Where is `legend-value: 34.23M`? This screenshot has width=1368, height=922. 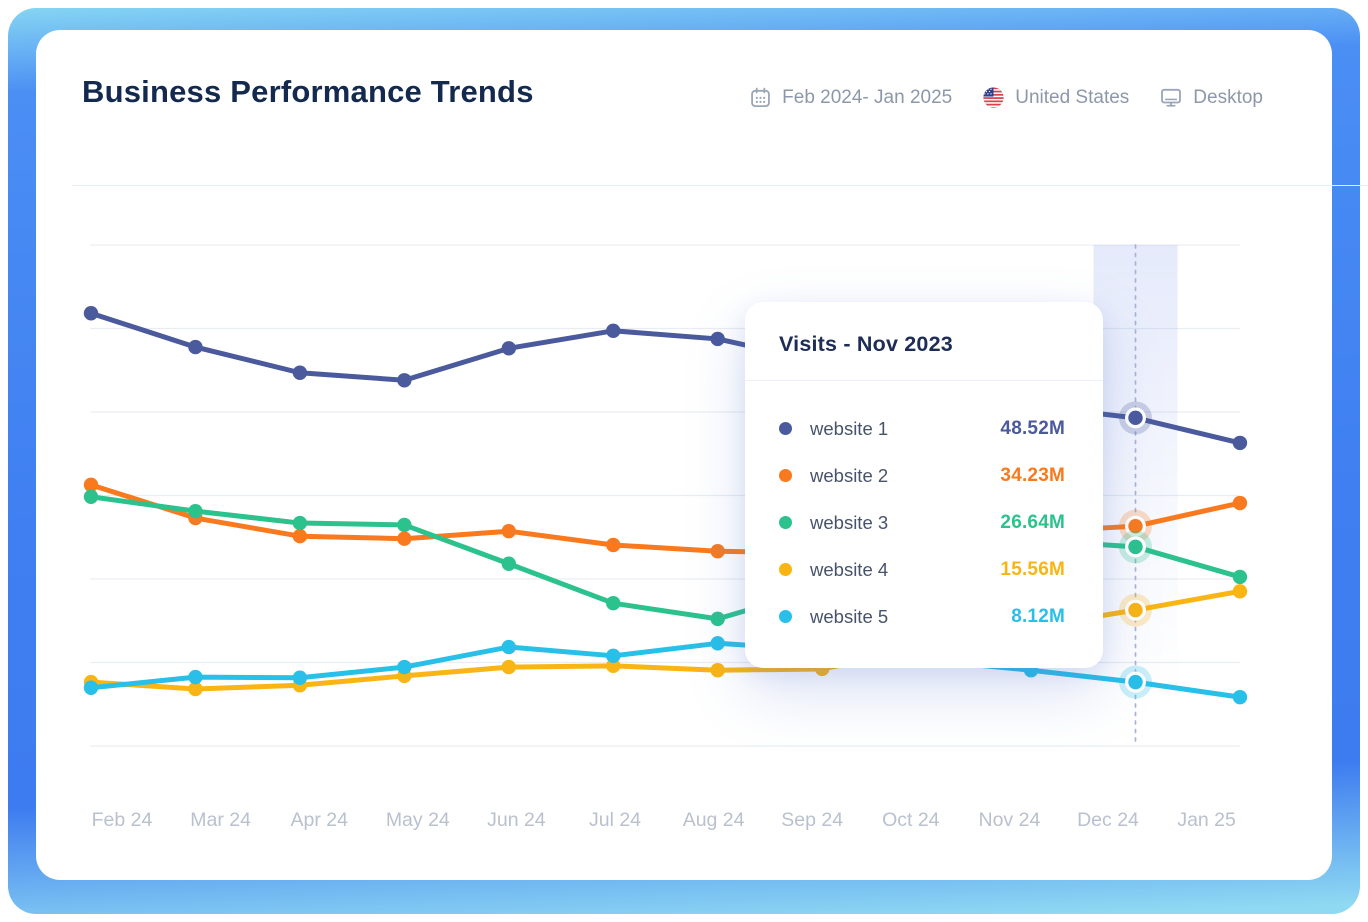 legend-value: 34.23M is located at coordinates (1032, 475).